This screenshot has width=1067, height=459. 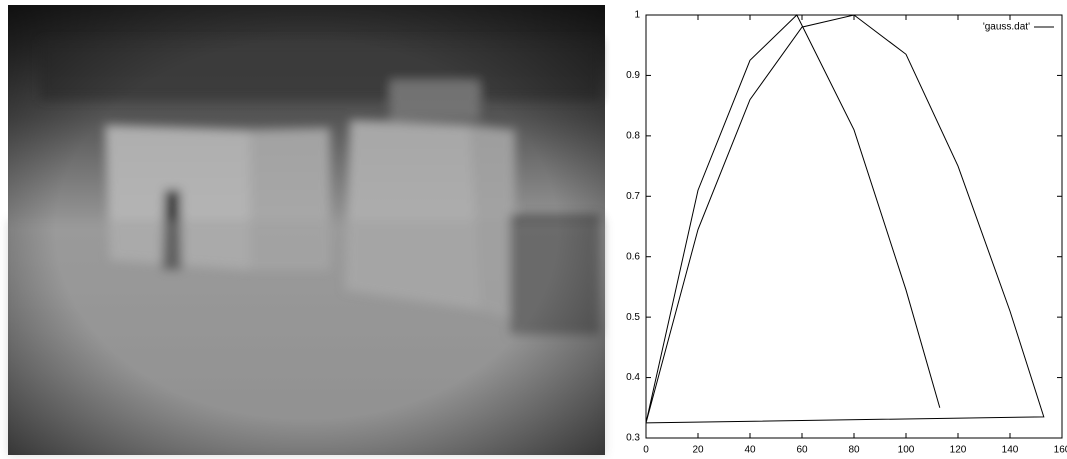 What do you see at coordinates (1060, 450) in the screenshot?
I see `x-tick-label: 160` at bounding box center [1060, 450].